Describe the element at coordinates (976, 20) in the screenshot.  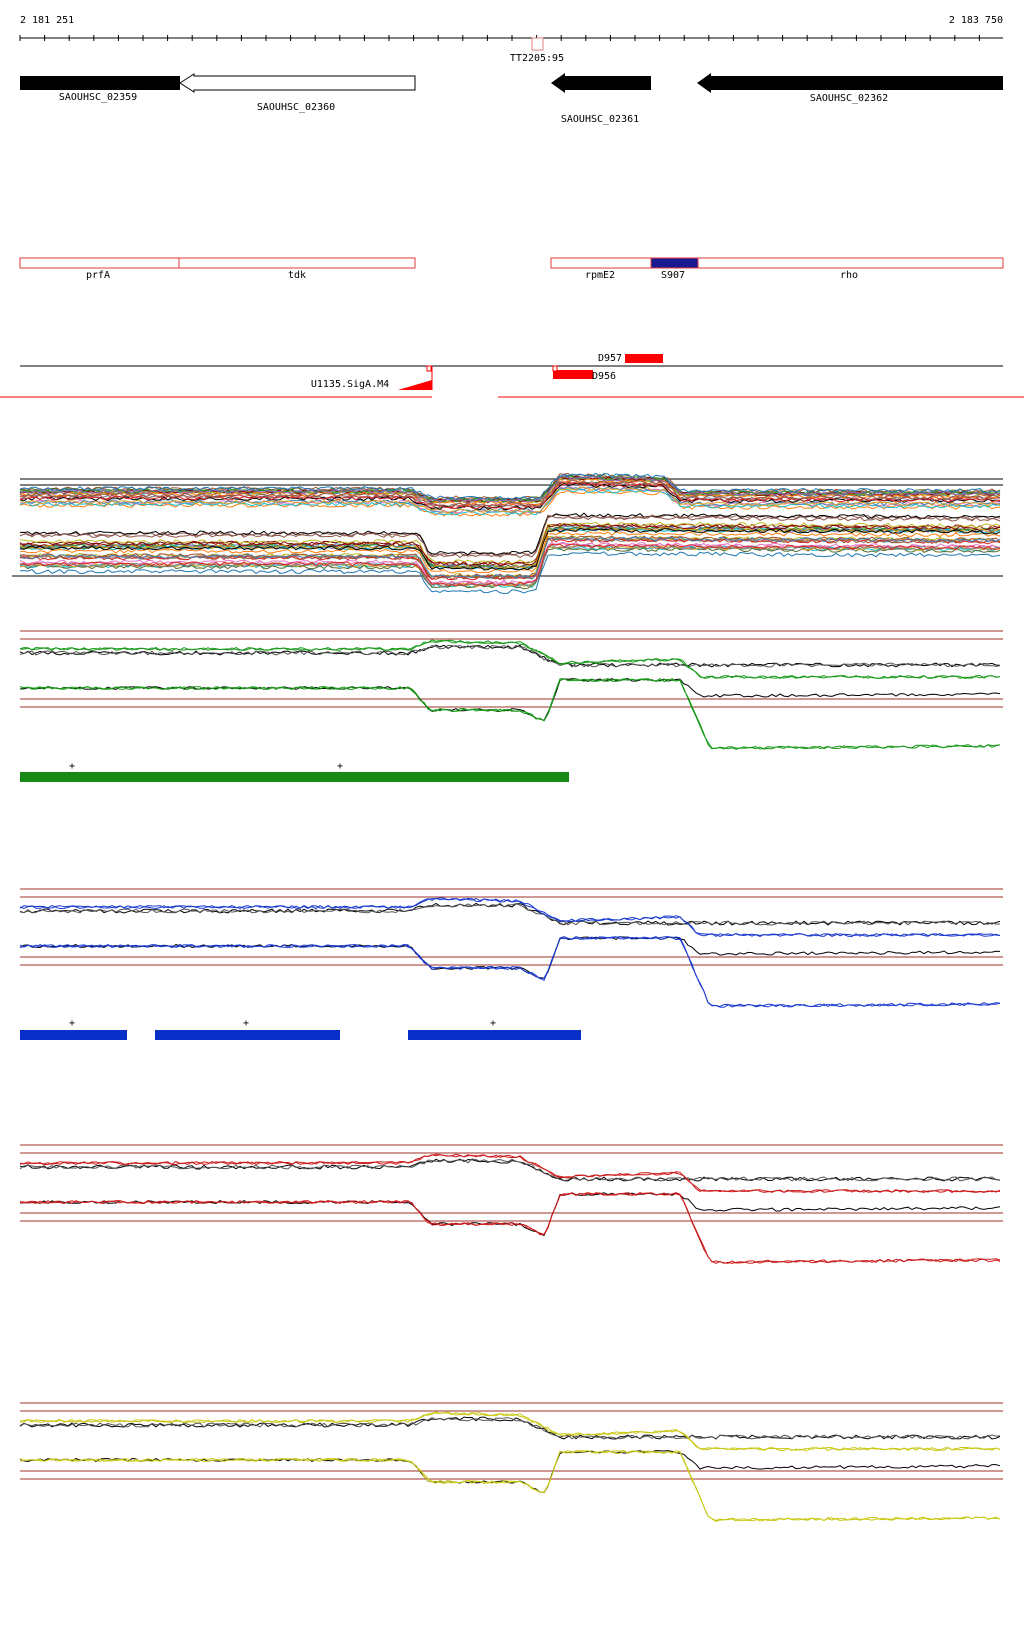
I see `ruler-end-label: 2 183 750` at that location.